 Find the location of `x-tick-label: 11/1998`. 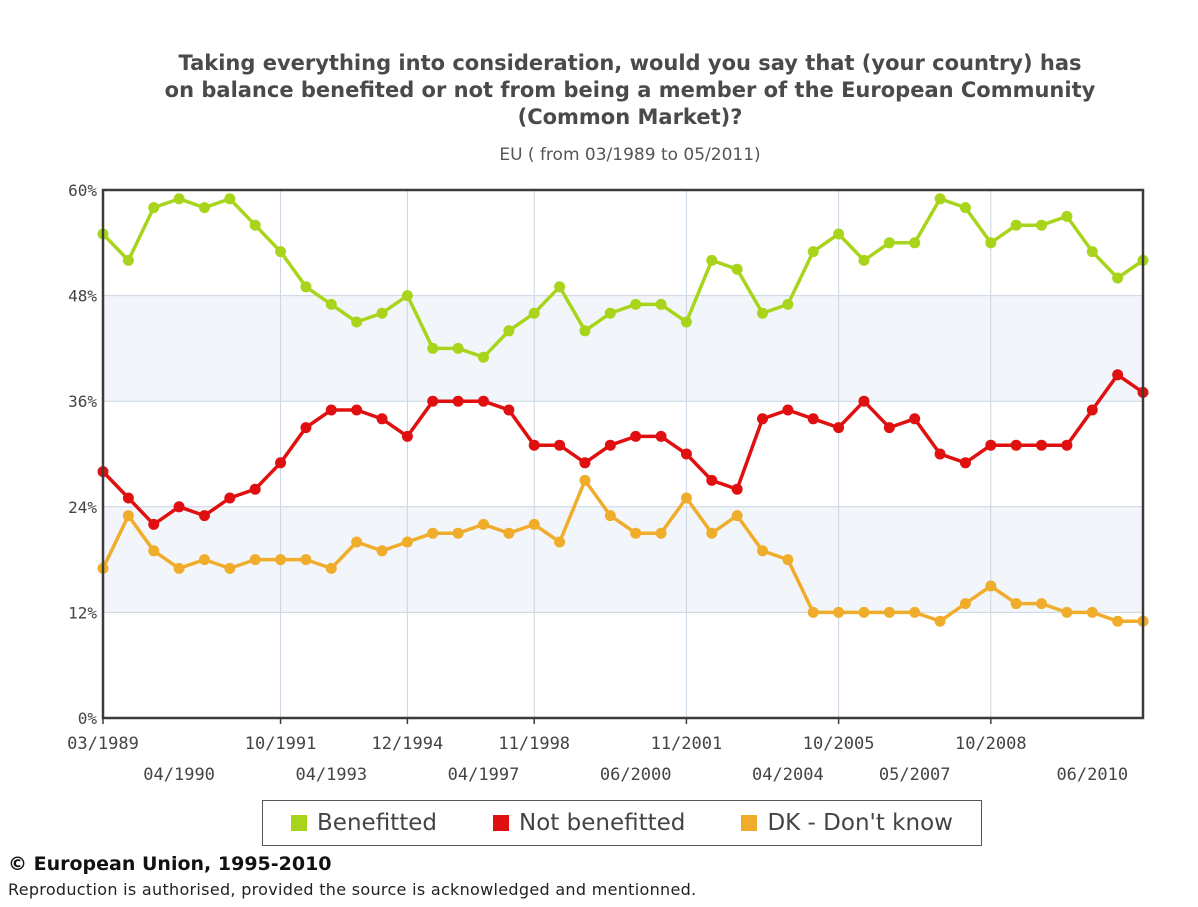

x-tick-label: 11/1998 is located at coordinates (534, 744).